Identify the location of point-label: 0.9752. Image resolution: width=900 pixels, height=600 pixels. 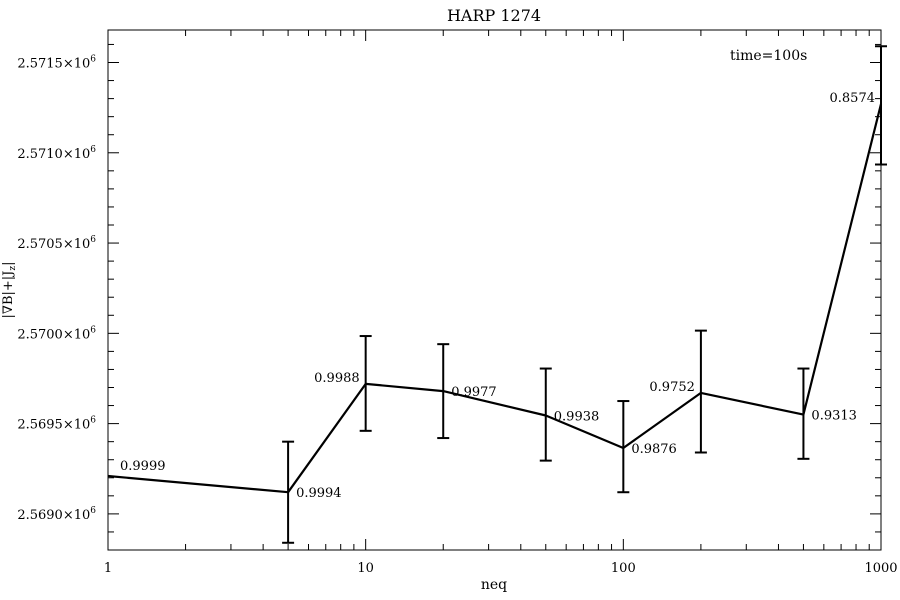
(672, 387).